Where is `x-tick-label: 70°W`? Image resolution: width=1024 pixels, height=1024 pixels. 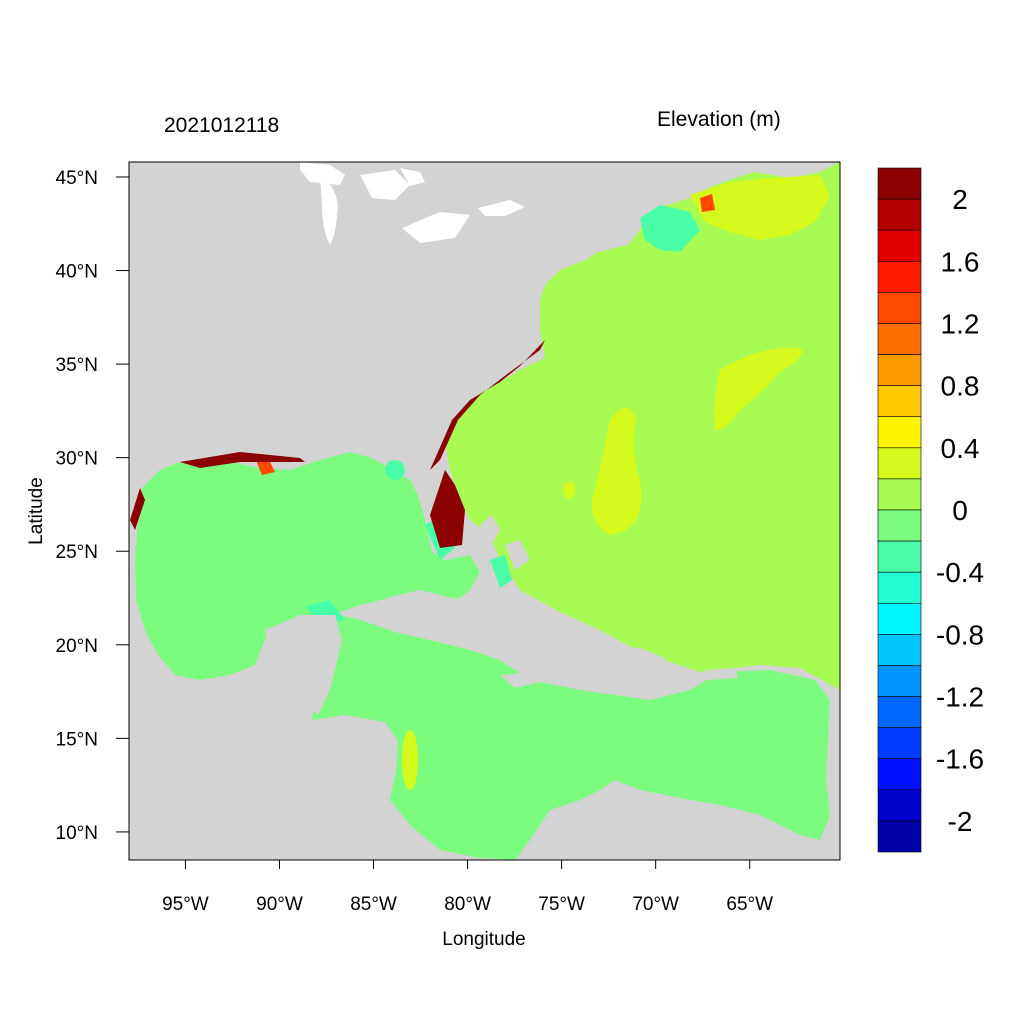 x-tick-label: 70°W is located at coordinates (655, 904).